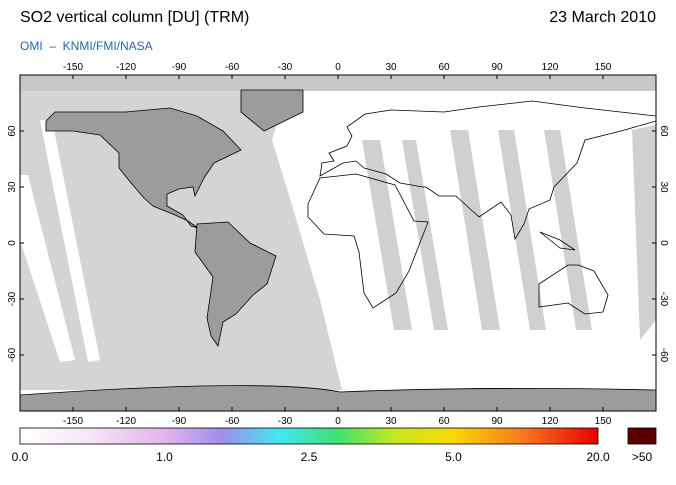  Describe the element at coordinates (598, 457) in the screenshot. I see `colorbar-label: 20.0` at that location.